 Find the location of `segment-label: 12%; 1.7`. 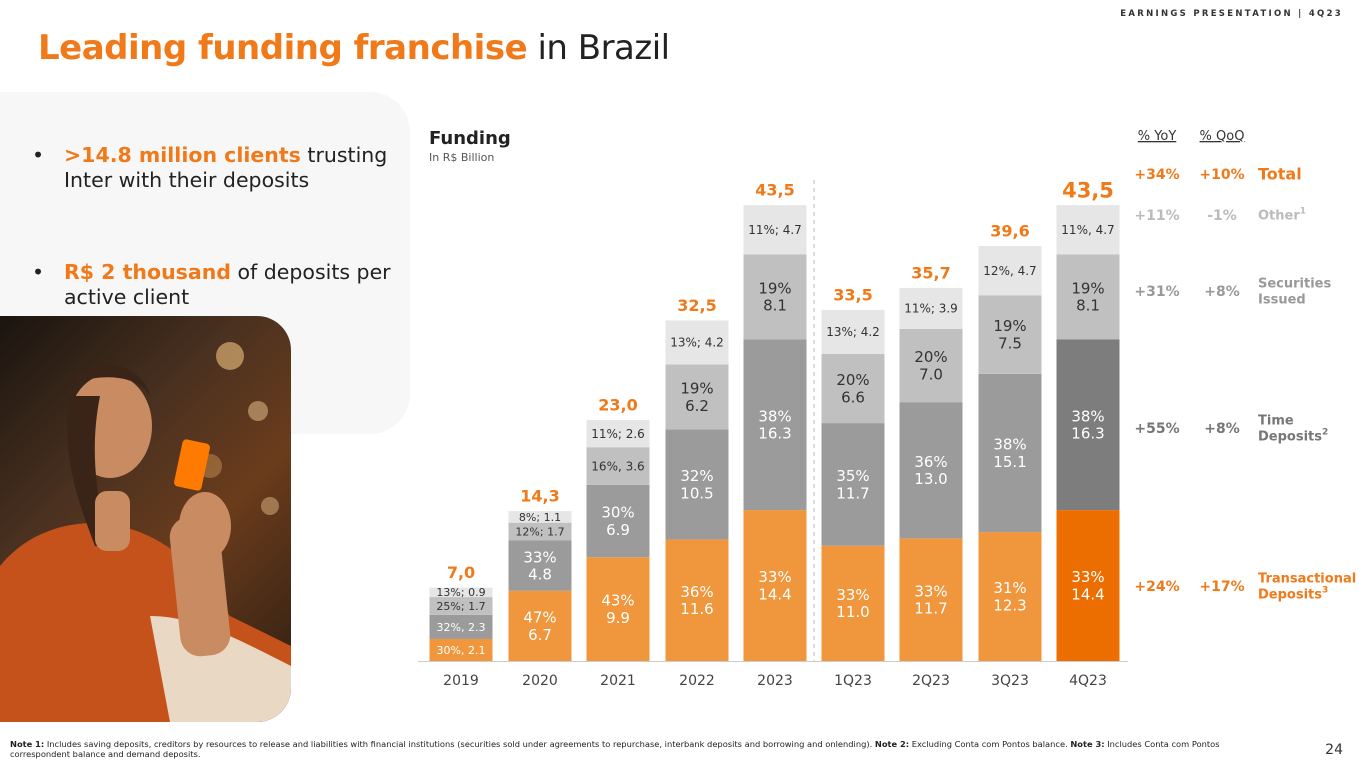

segment-label: 12%; 1.7 is located at coordinates (539, 531).